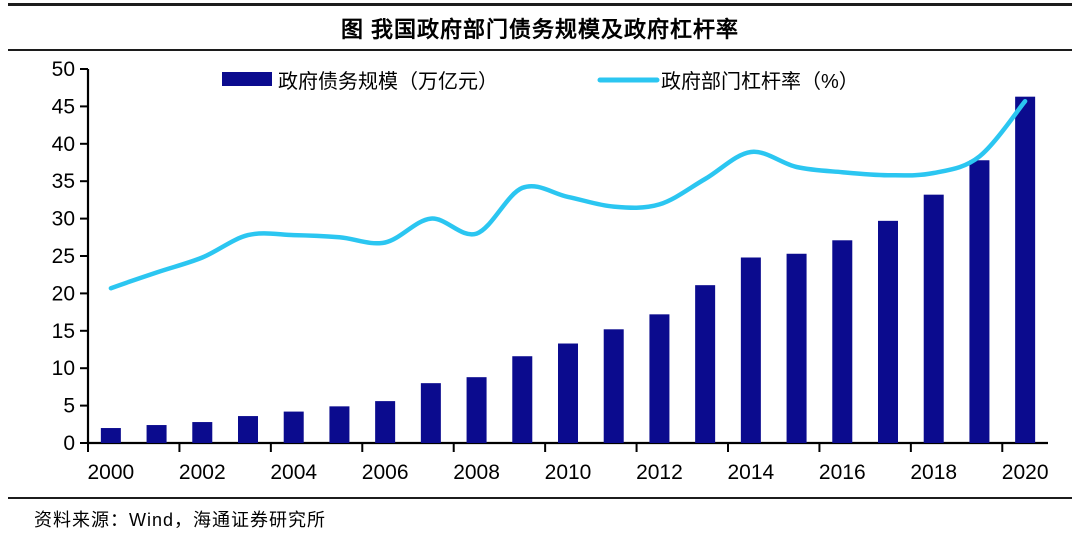 Image resolution: width=1080 pixels, height=539 pixels. I want to click on source-note: 资料来源：Wind，海通证券研究所, so click(180, 520).